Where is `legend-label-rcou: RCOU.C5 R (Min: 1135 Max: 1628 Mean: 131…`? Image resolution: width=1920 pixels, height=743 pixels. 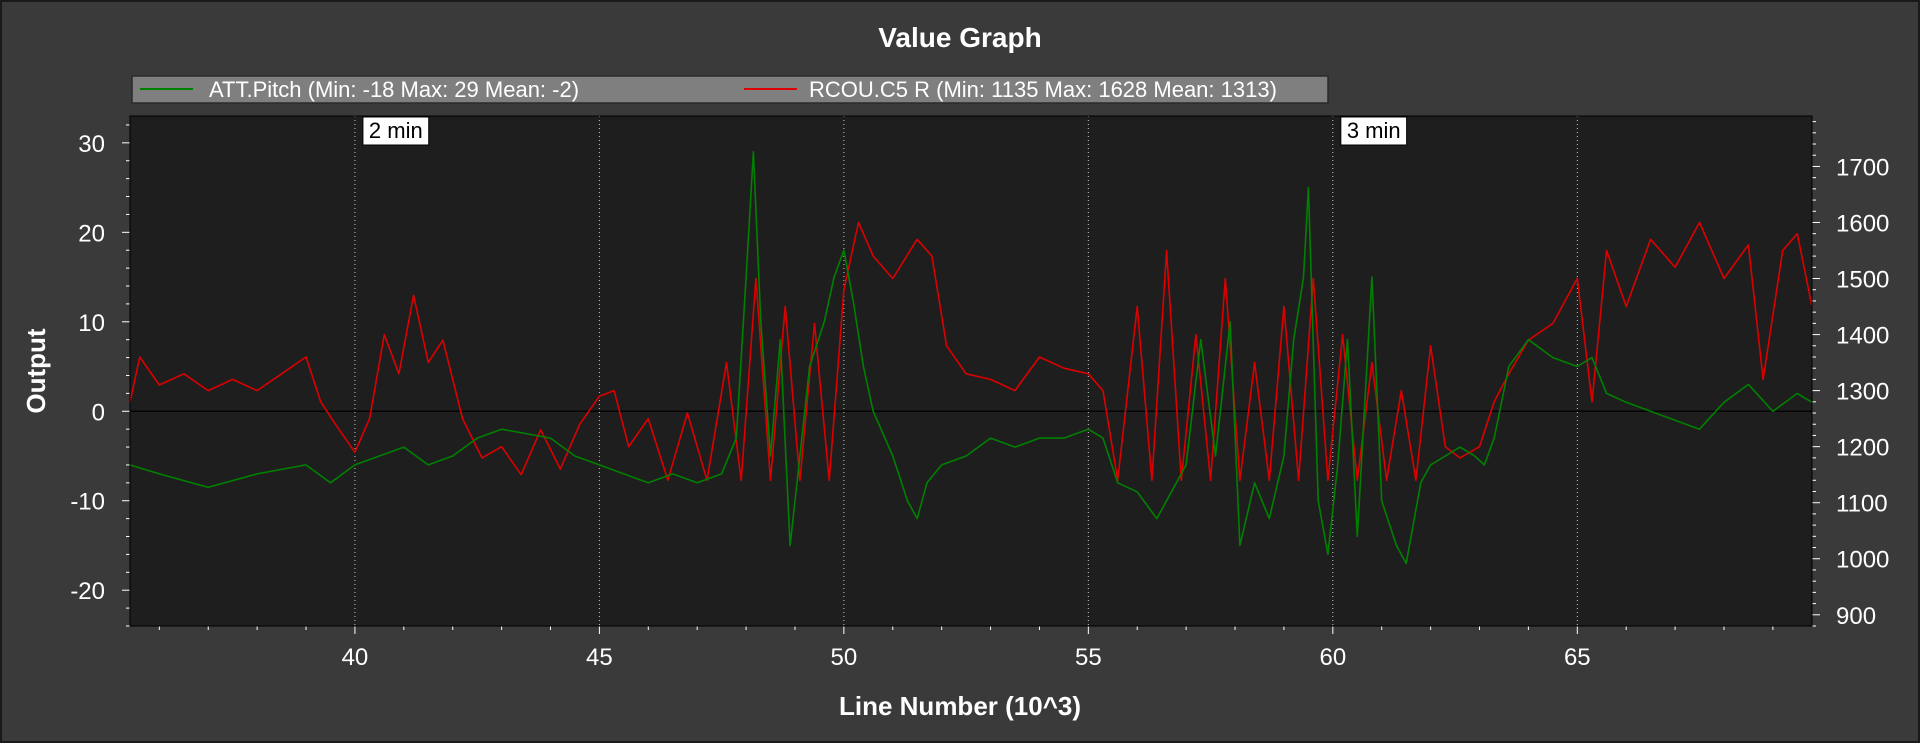 legend-label-rcou: RCOU.C5 R (Min: 1135 Max: 1628 Mean: 131… is located at coordinates (1043, 89).